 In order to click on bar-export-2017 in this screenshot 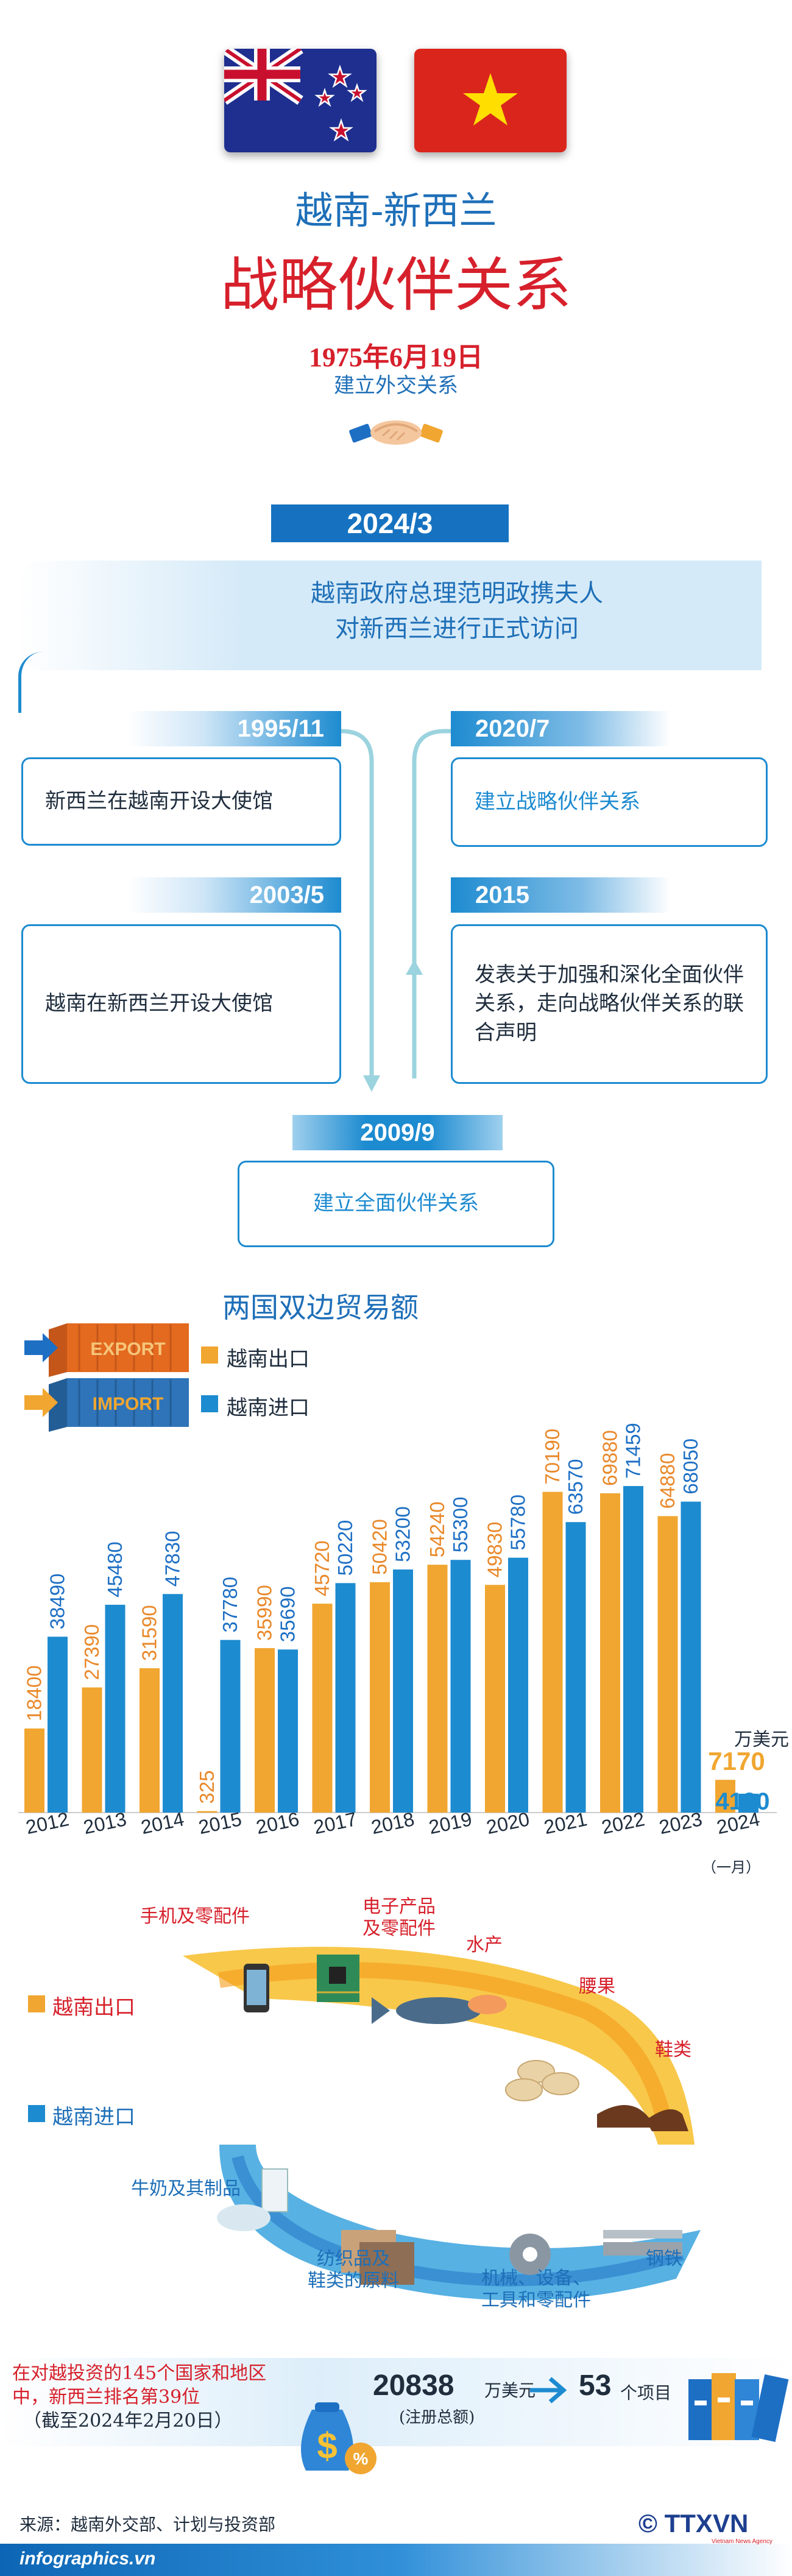, I will do `click(322, 1708)`.